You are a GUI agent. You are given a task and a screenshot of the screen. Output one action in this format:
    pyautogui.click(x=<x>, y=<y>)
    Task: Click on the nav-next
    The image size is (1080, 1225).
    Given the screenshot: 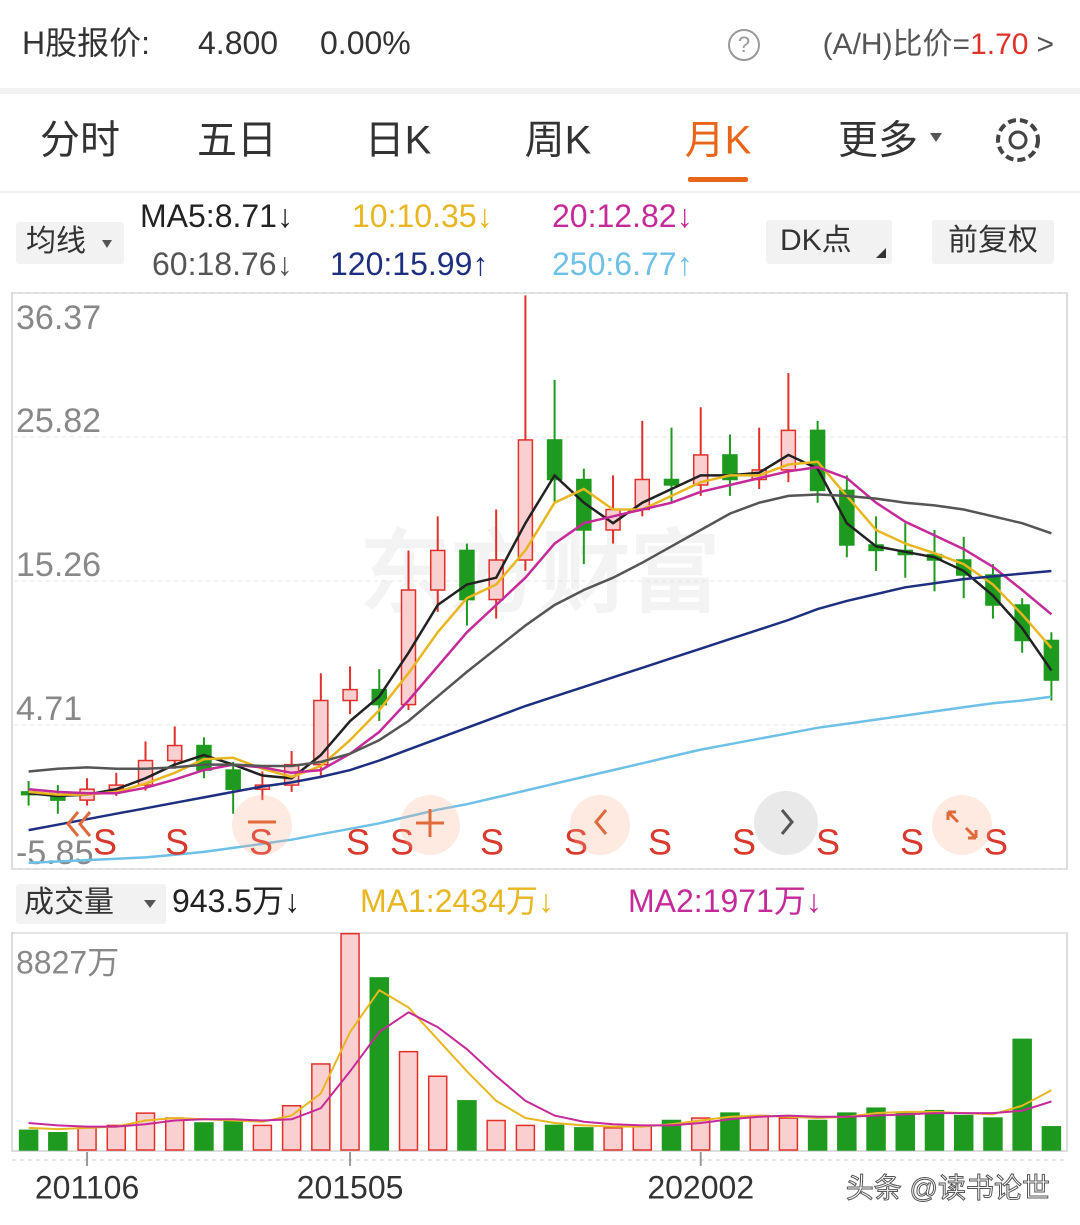 What is the action you would take?
    pyautogui.click(x=787, y=822)
    